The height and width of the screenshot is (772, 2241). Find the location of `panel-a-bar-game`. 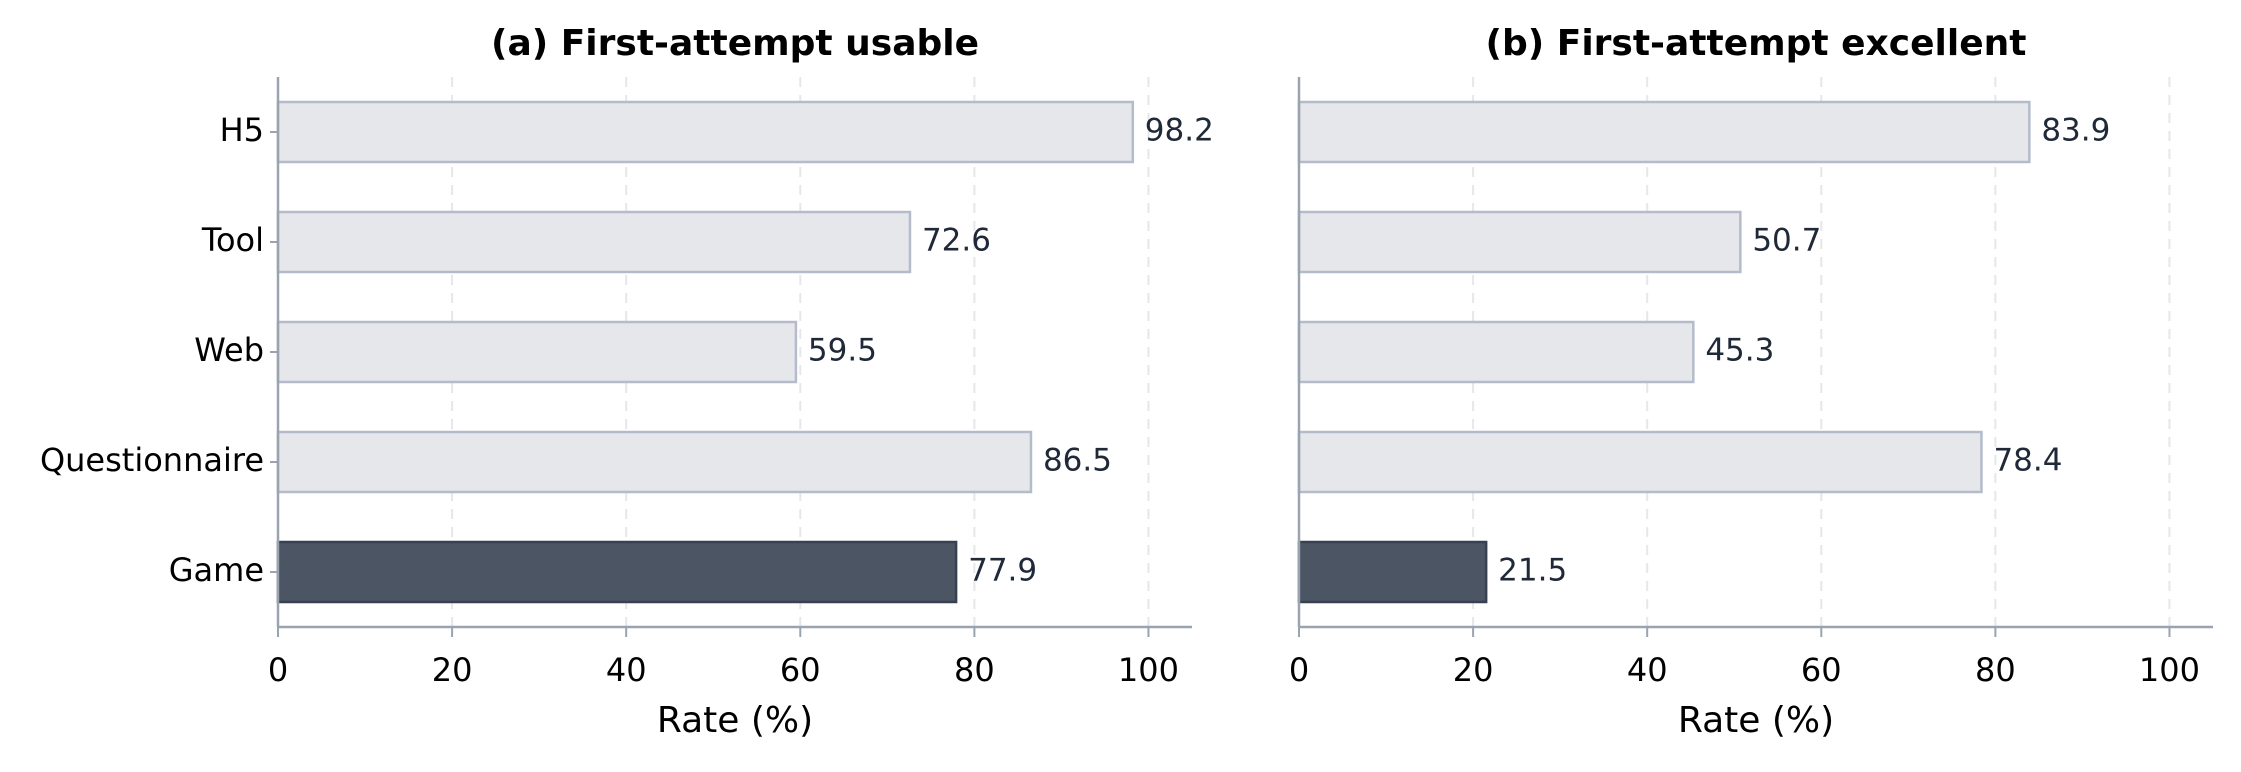

panel-a-bar-game is located at coordinates (617, 572).